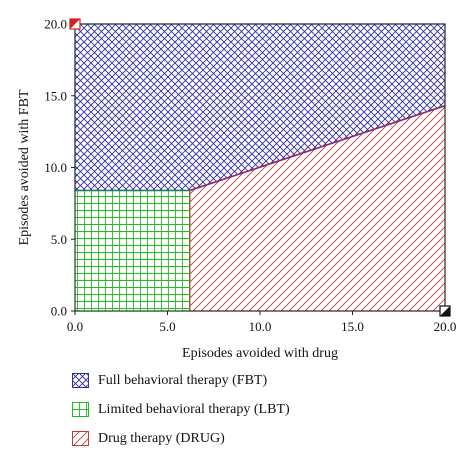 This screenshot has width=474, height=470. I want to click on legend-label-fbt: Full behavioral therapy (FBT), so click(183, 380).